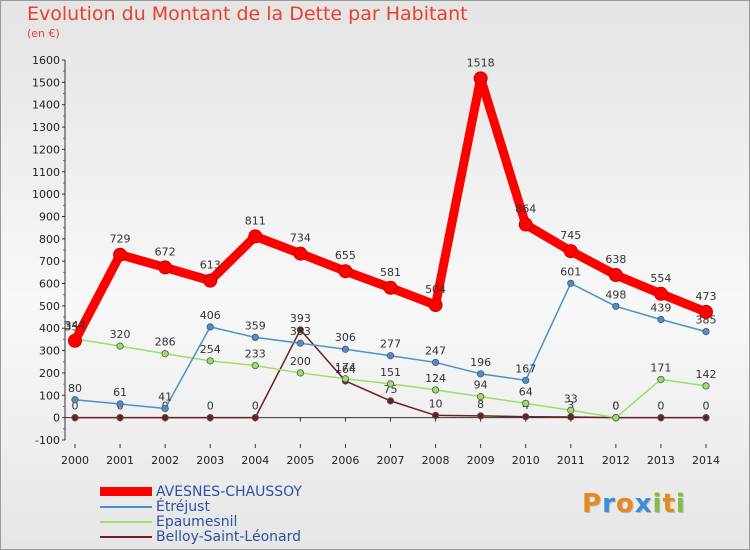 The width and height of the screenshot is (750, 550). Describe the element at coordinates (391, 389) in the screenshot. I see `data-label: 75` at that location.